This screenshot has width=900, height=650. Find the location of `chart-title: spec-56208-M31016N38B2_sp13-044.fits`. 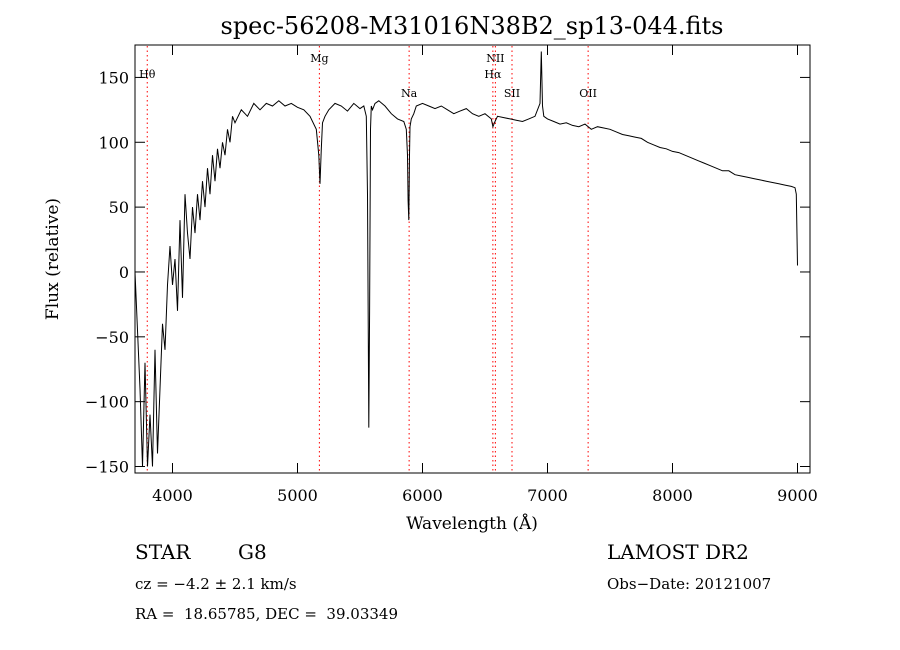

chart-title: spec-56208-M31016N38B2_sp13-044.fits is located at coordinates (472, 26).